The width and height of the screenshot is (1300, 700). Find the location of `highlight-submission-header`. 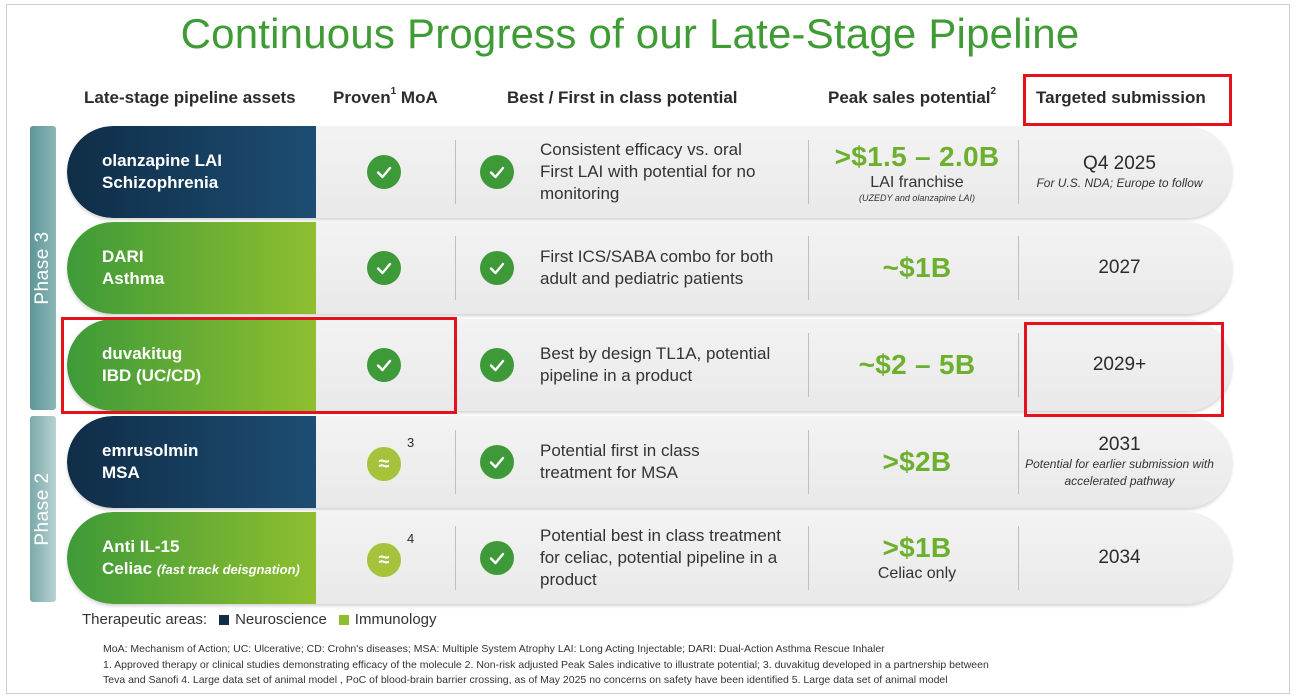

highlight-submission-header is located at coordinates (1127, 100).